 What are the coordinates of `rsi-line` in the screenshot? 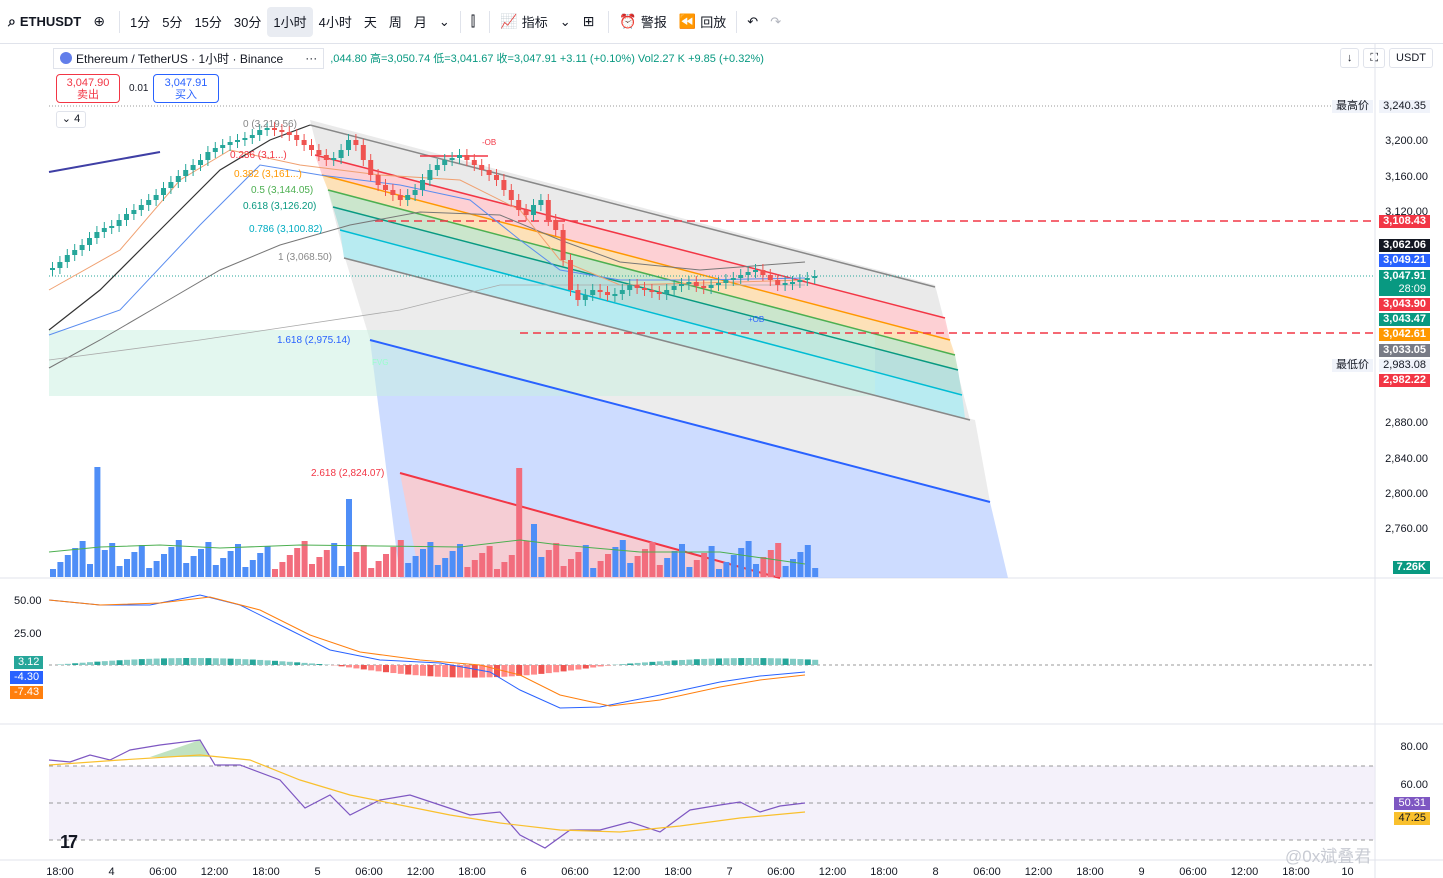 It's located at (427, 794).